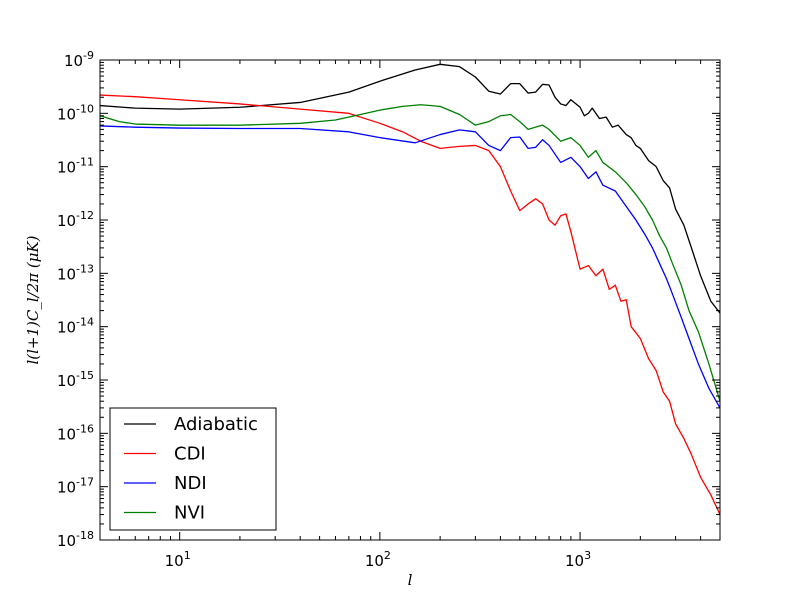 Image resolution: width=800 pixels, height=600 pixels. Describe the element at coordinates (578, 559) in the screenshot. I see `x-tick-label: 10³` at that location.